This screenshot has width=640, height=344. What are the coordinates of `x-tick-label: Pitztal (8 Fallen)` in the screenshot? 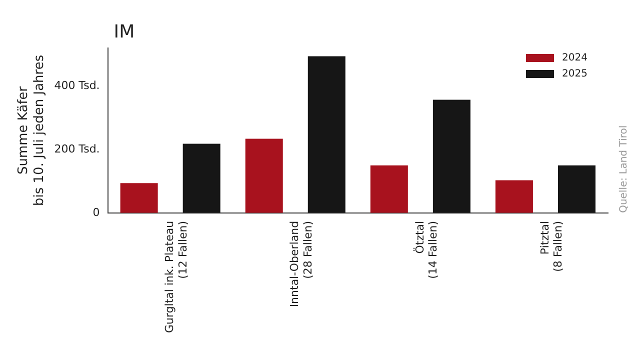 It's located at (551, 246).